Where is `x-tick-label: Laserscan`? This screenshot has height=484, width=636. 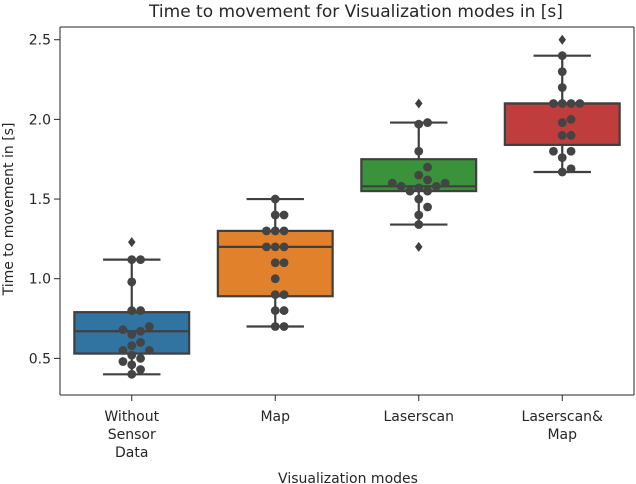
x-tick-label: Laserscan is located at coordinates (419, 417).